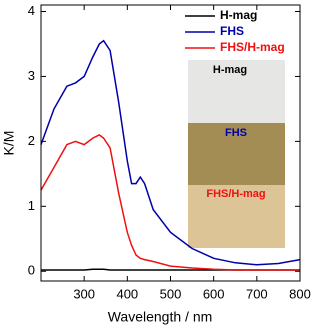 The width and height of the screenshot is (320, 329). Describe the element at coordinates (160, 317) in the screenshot. I see `x-axis-label: Wavelength / nm` at that location.